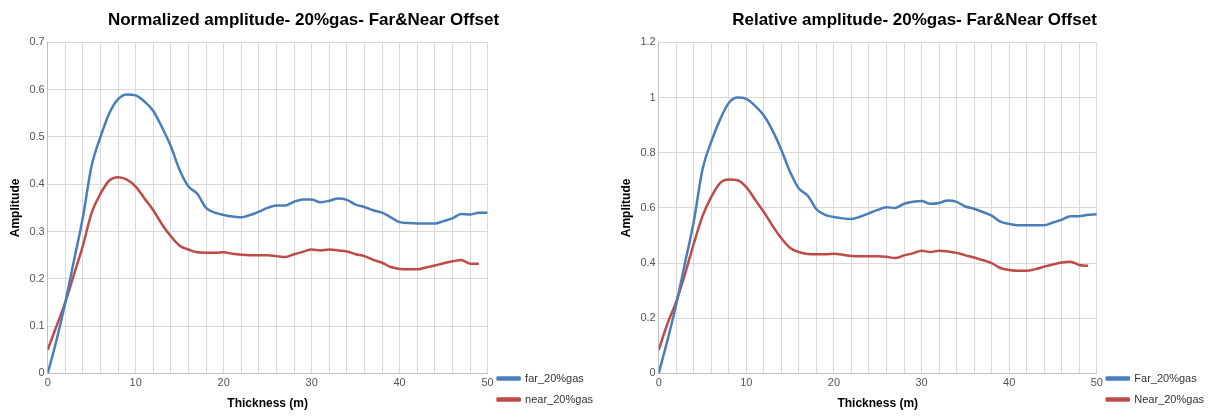 The image size is (1222, 419). I want to click on legend-label: Near_20%gas, so click(1169, 398).